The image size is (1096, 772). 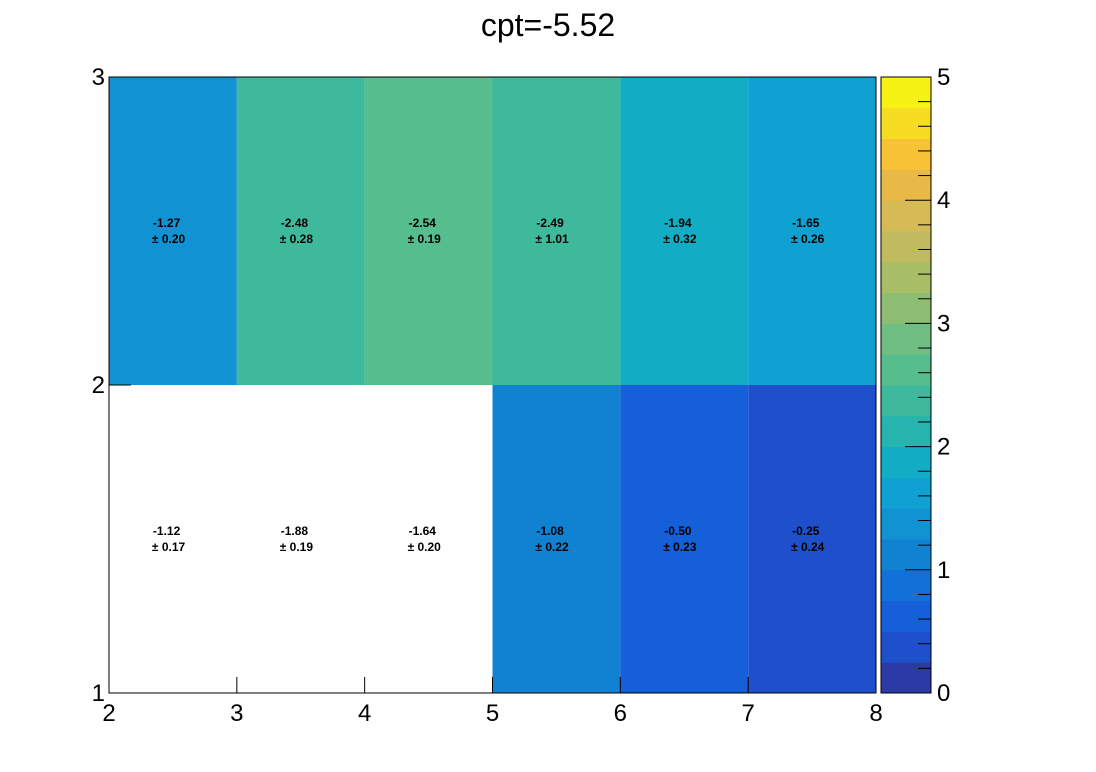 What do you see at coordinates (808, 239) in the screenshot?
I see `cell-error-label: ± 0.26` at bounding box center [808, 239].